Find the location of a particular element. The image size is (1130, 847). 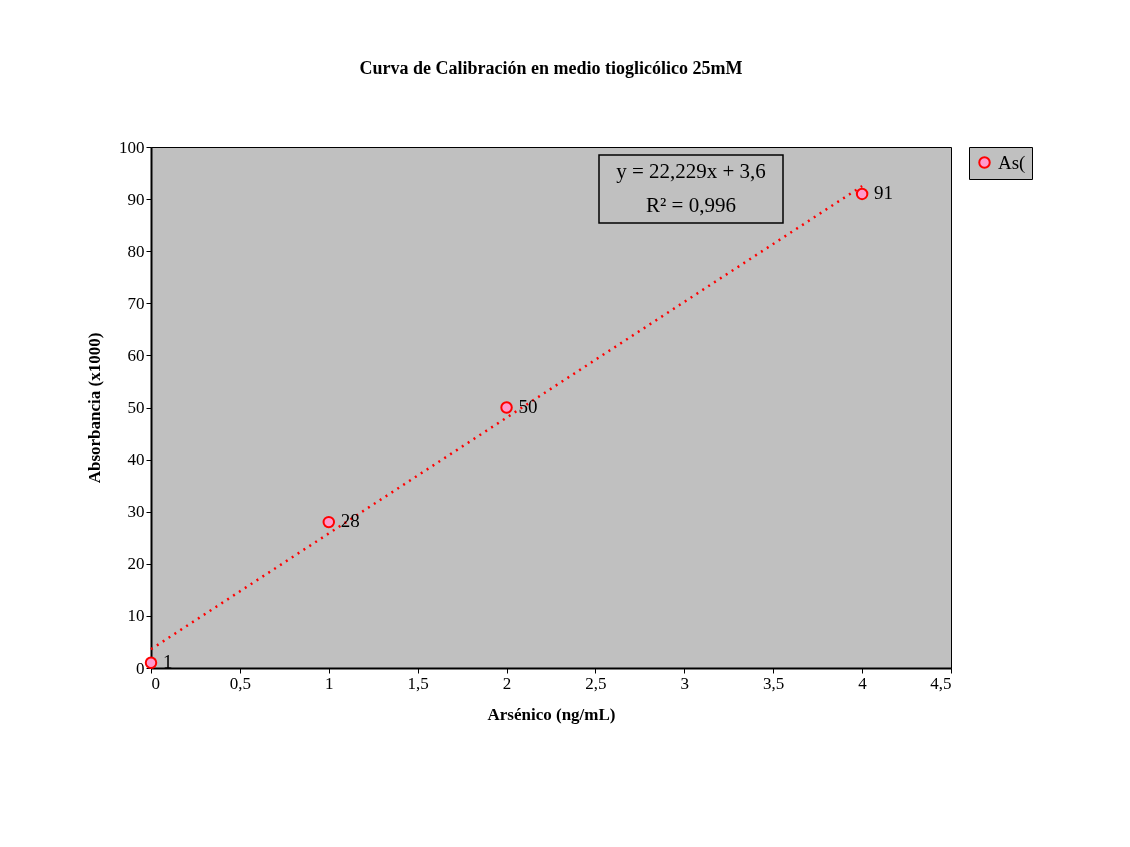

y-tick-label: 60 is located at coordinates (136, 355).